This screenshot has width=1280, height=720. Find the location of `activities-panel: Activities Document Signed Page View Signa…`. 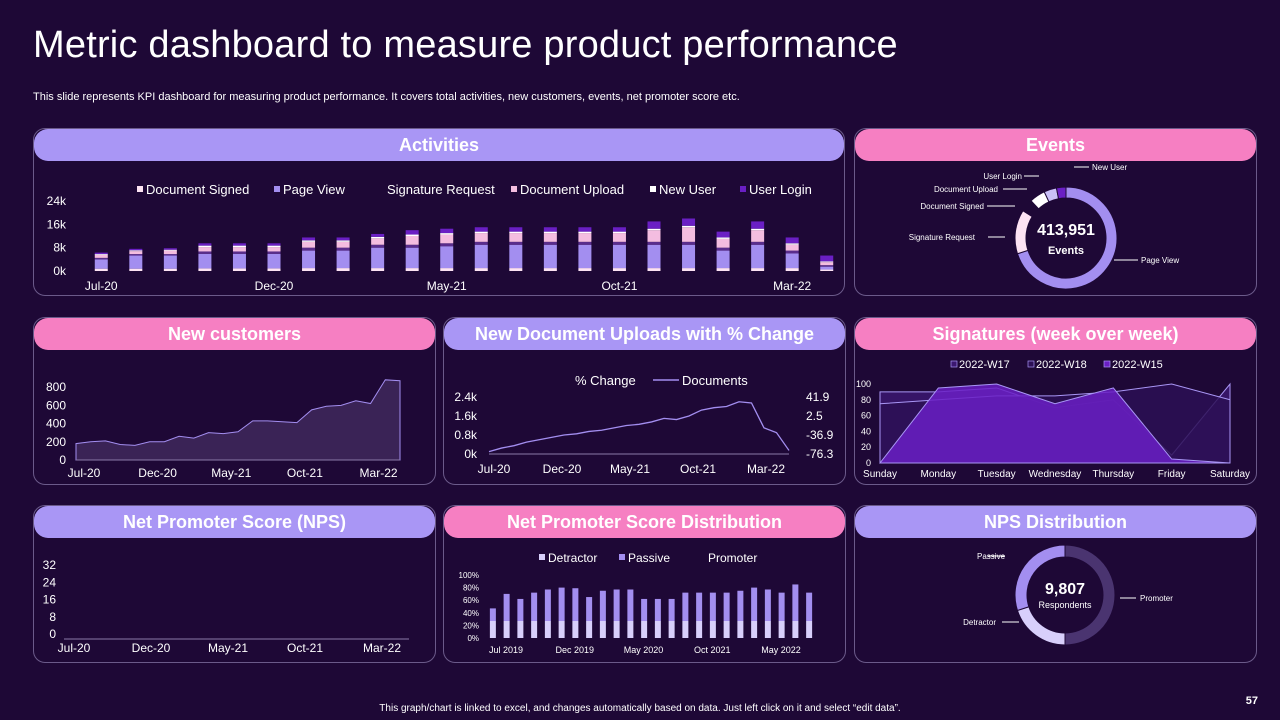

activities-panel: Activities Document Signed Page View Signa… is located at coordinates (439, 212).